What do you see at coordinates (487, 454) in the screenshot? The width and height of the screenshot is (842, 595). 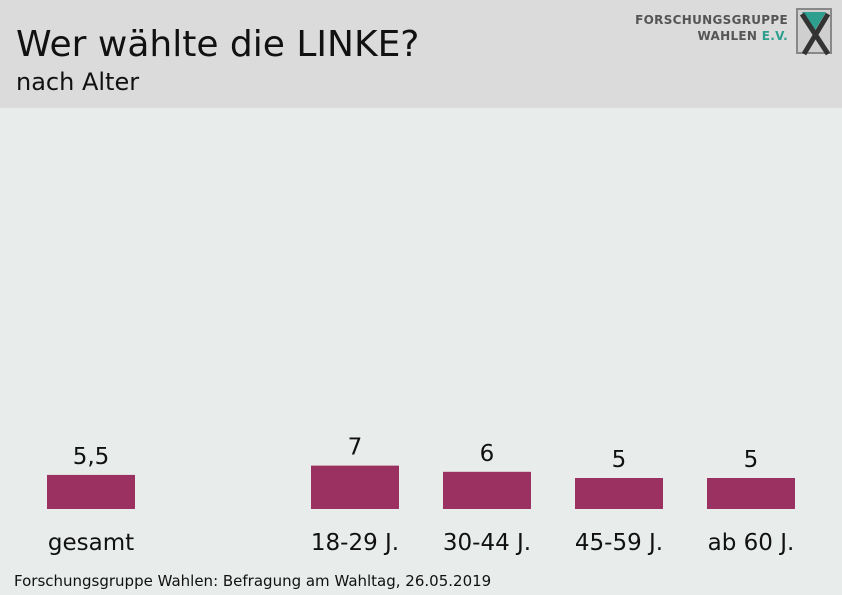 I see `value-label-2: 6` at bounding box center [487, 454].